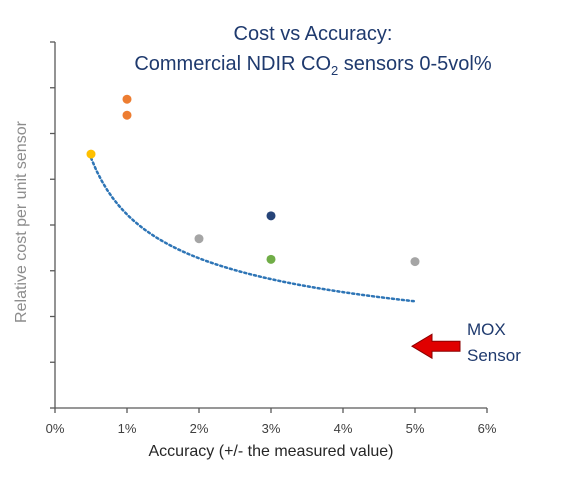 The width and height of the screenshot is (568, 478). What do you see at coordinates (313, 34) in the screenshot?
I see `chart-title-line1: Cost vs Accuracy:` at bounding box center [313, 34].